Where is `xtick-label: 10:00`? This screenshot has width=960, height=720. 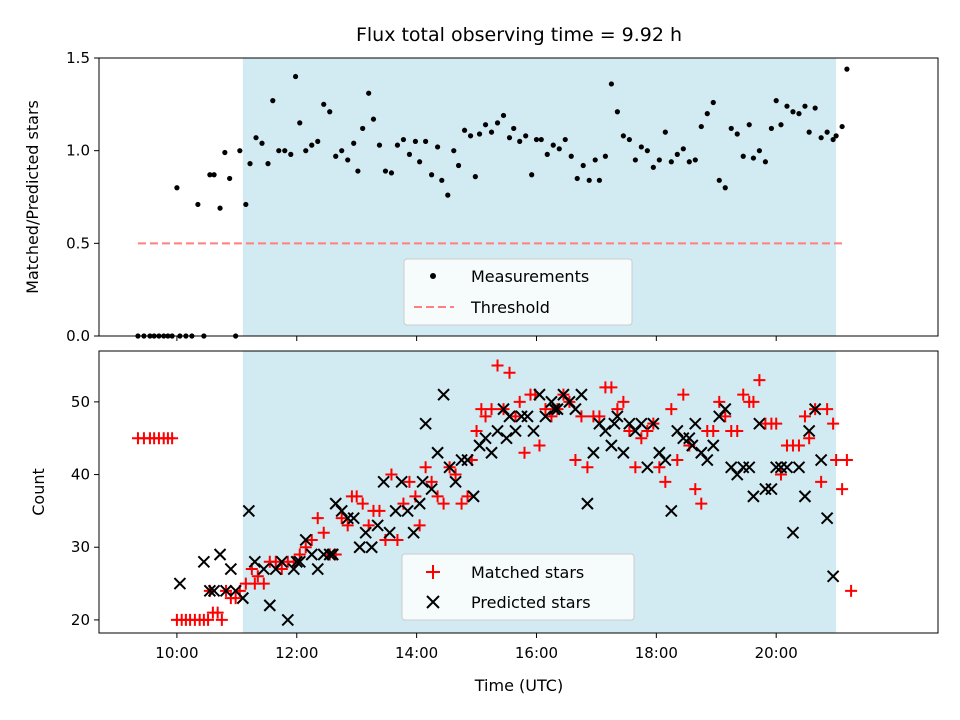
xtick-label: 10:00 is located at coordinates (176, 653).